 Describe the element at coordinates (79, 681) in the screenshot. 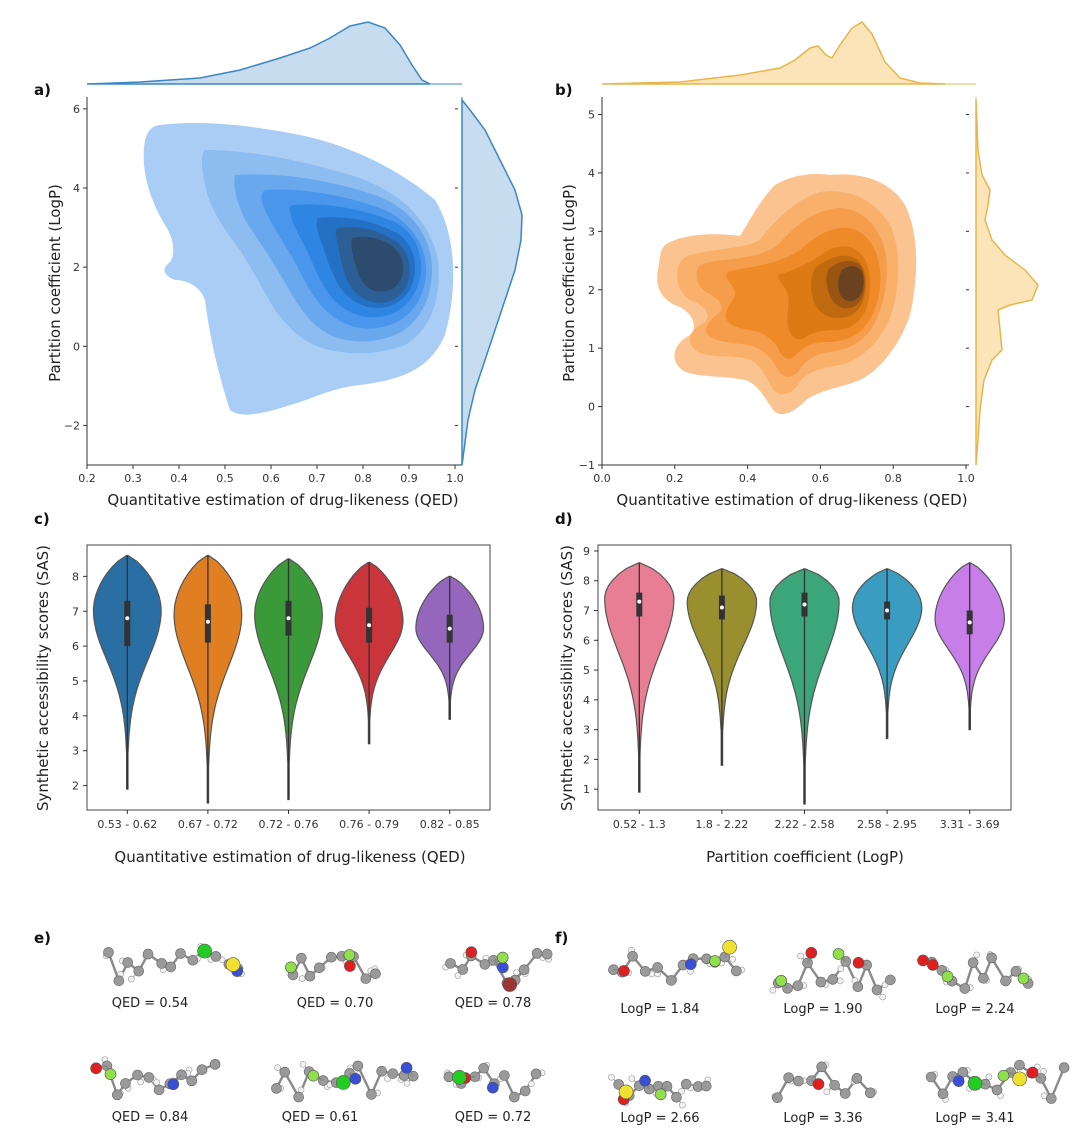

I see `panel-c-y-ticks: 2 3 4 5 6 7 8` at that location.